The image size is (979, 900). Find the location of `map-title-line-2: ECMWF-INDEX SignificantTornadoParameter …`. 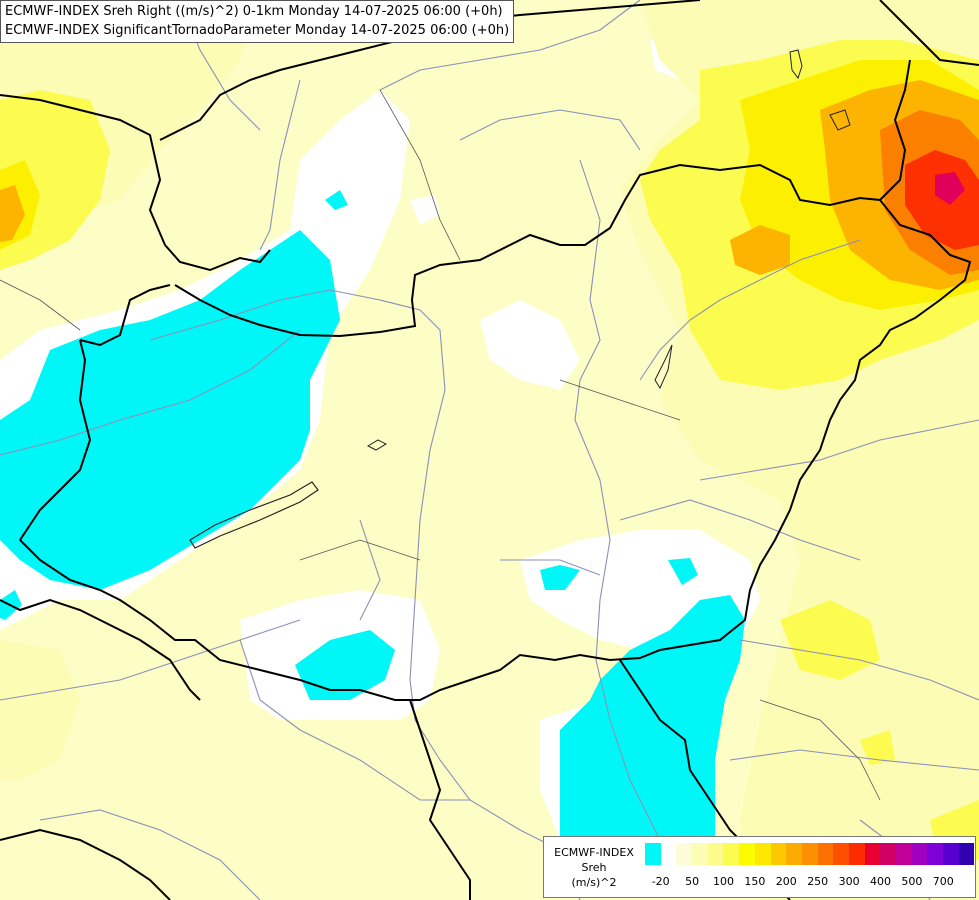

map-title-line-2: ECMWF-INDEX SignificantTornadoParameter … is located at coordinates (257, 30).